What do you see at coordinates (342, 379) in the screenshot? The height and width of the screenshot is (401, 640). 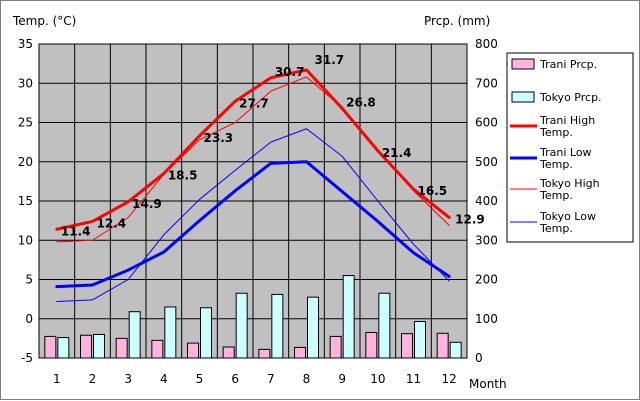 I see `x-tick-label: 9` at bounding box center [342, 379].